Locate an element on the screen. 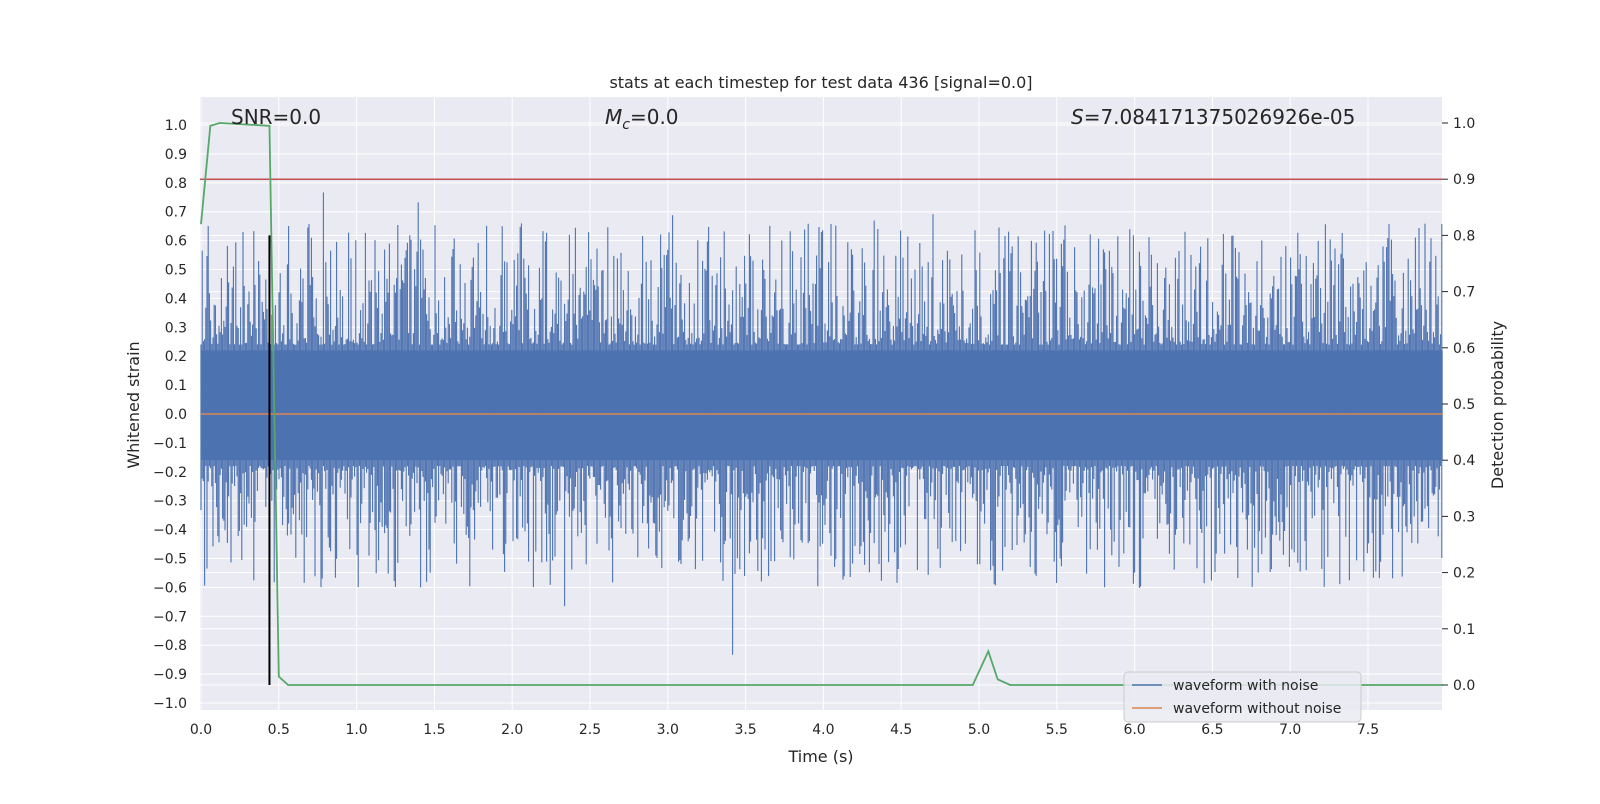 This screenshot has height=804, width=1600. x-tick-label: 0.5 is located at coordinates (279, 730).